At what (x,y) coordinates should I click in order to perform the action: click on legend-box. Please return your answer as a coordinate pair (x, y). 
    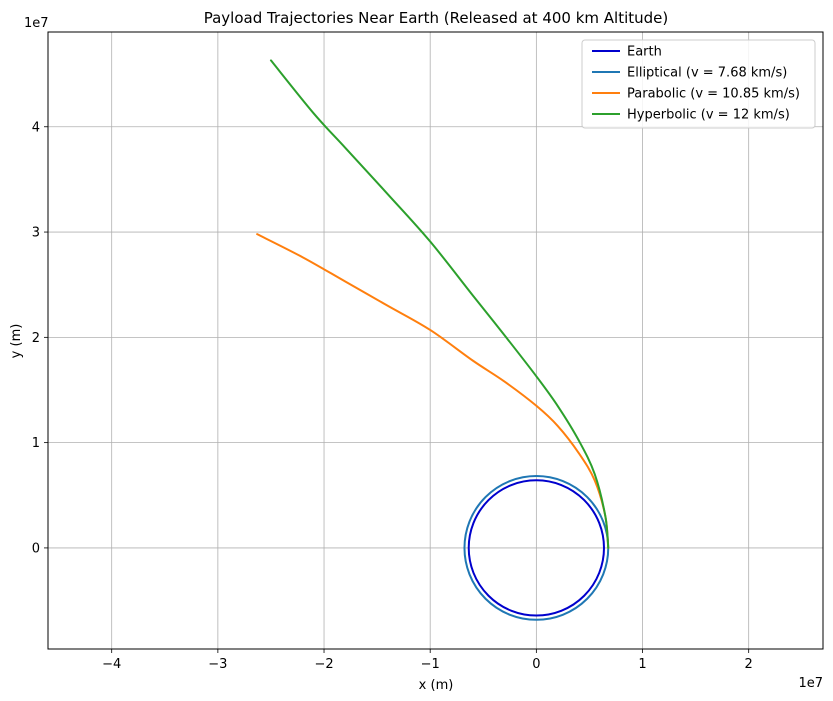
    Looking at the image, I should click on (698, 84).